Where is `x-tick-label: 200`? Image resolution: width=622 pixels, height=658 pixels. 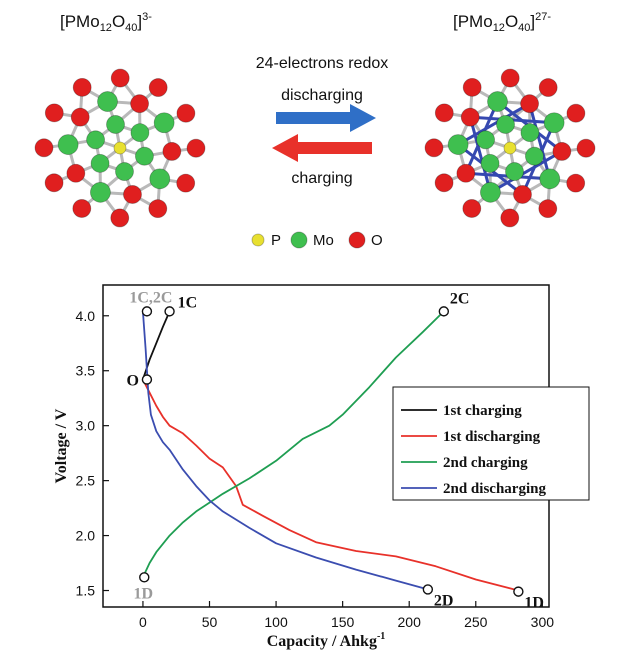
x-tick-label: 200 is located at coordinates (410, 622).